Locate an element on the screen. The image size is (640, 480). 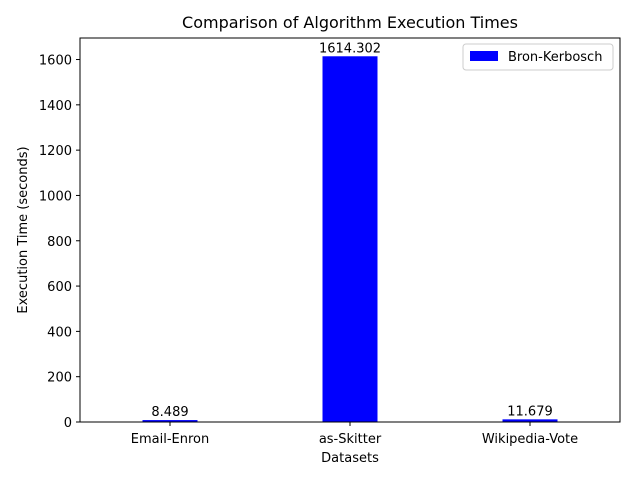
y-axis-label: Execution Time (seconds) is located at coordinates (23, 229).